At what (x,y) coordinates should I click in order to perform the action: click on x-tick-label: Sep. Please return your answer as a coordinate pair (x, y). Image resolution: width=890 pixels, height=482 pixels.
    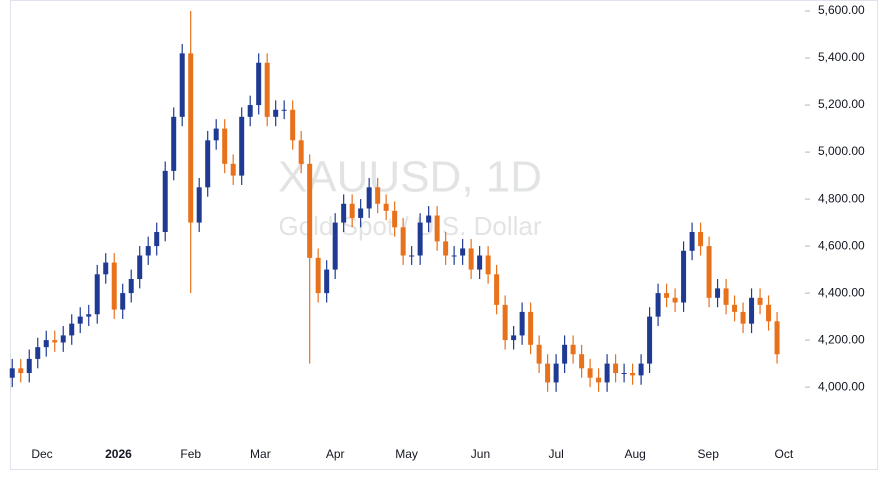
    Looking at the image, I should click on (709, 454).